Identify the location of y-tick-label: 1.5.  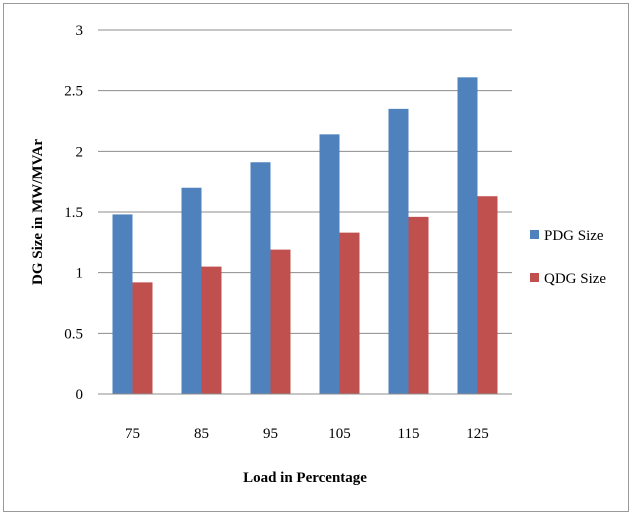
(73, 213).